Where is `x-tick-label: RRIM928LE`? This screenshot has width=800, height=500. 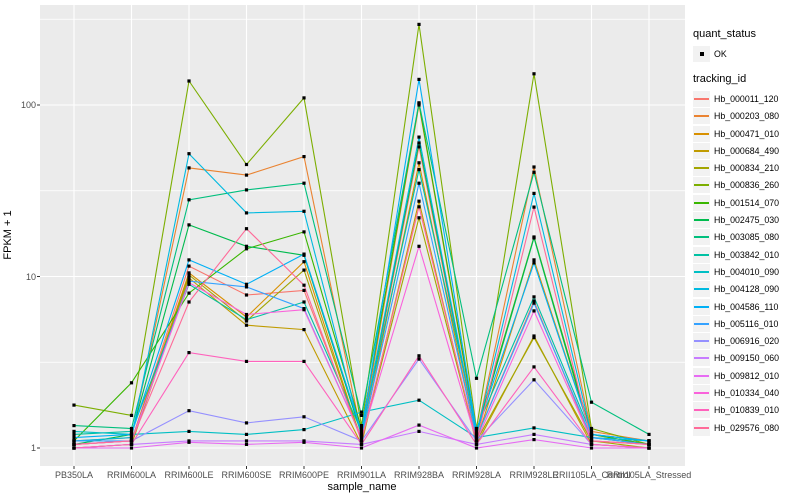 x-tick-label: RRIM928LE is located at coordinates (534, 475).